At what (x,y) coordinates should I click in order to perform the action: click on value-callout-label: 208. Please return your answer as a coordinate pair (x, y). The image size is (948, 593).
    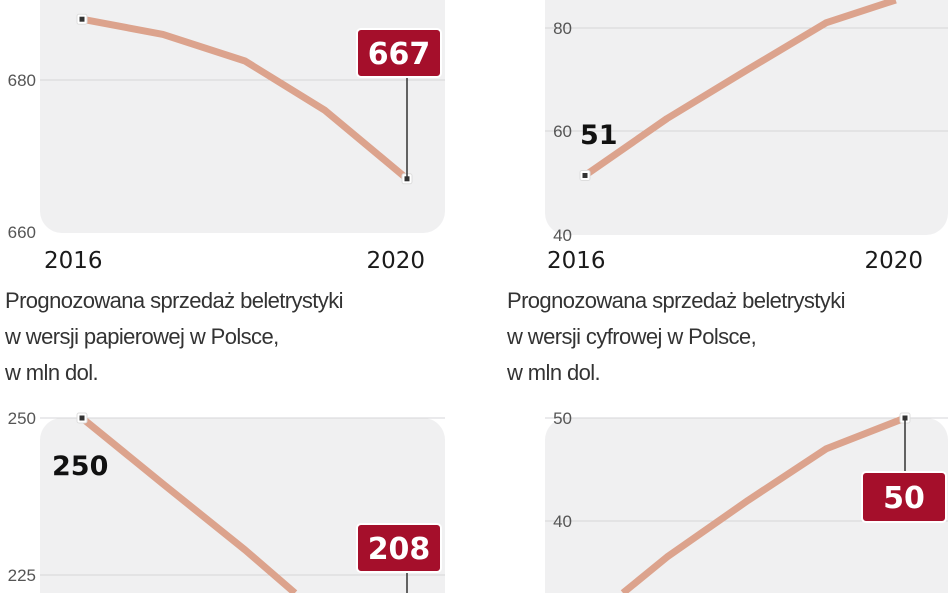
    Looking at the image, I should click on (399, 549).